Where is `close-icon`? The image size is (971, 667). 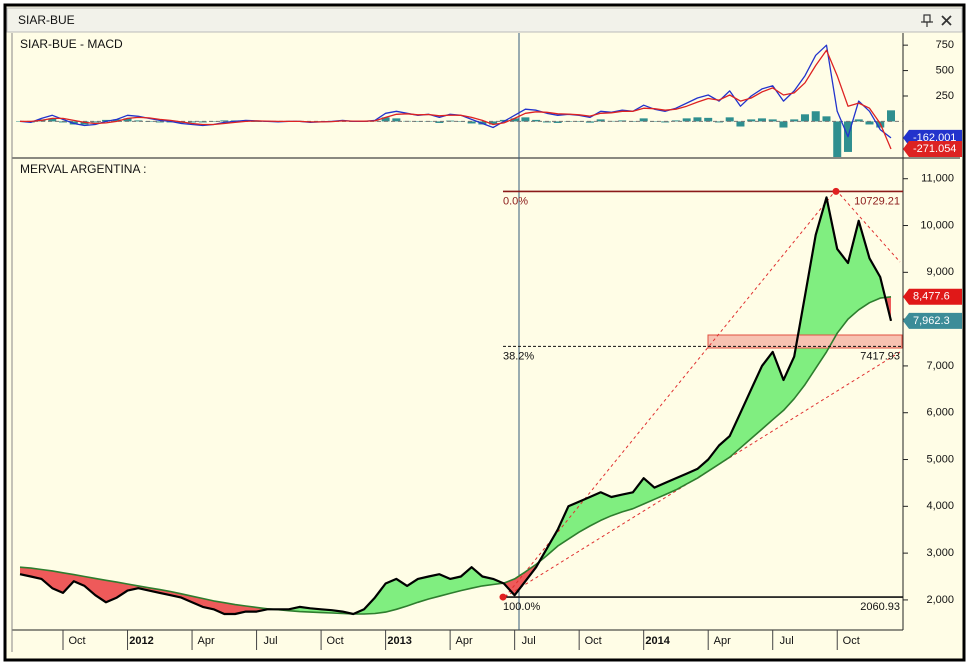
close-icon is located at coordinates (946, 20).